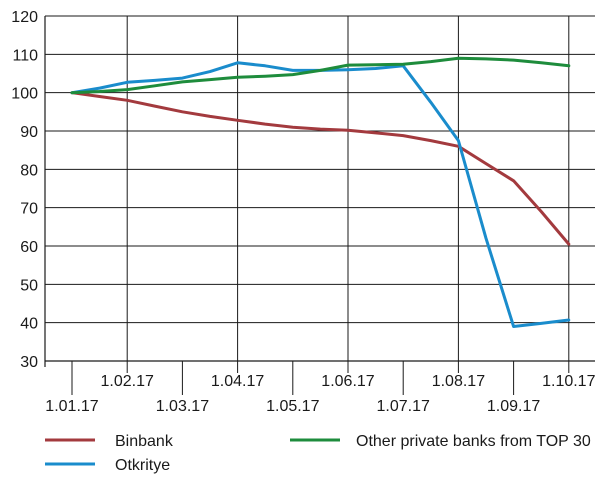 This screenshot has height=479, width=595. What do you see at coordinates (24, 94) in the screenshot?
I see `y-tick-label: 100` at bounding box center [24, 94].